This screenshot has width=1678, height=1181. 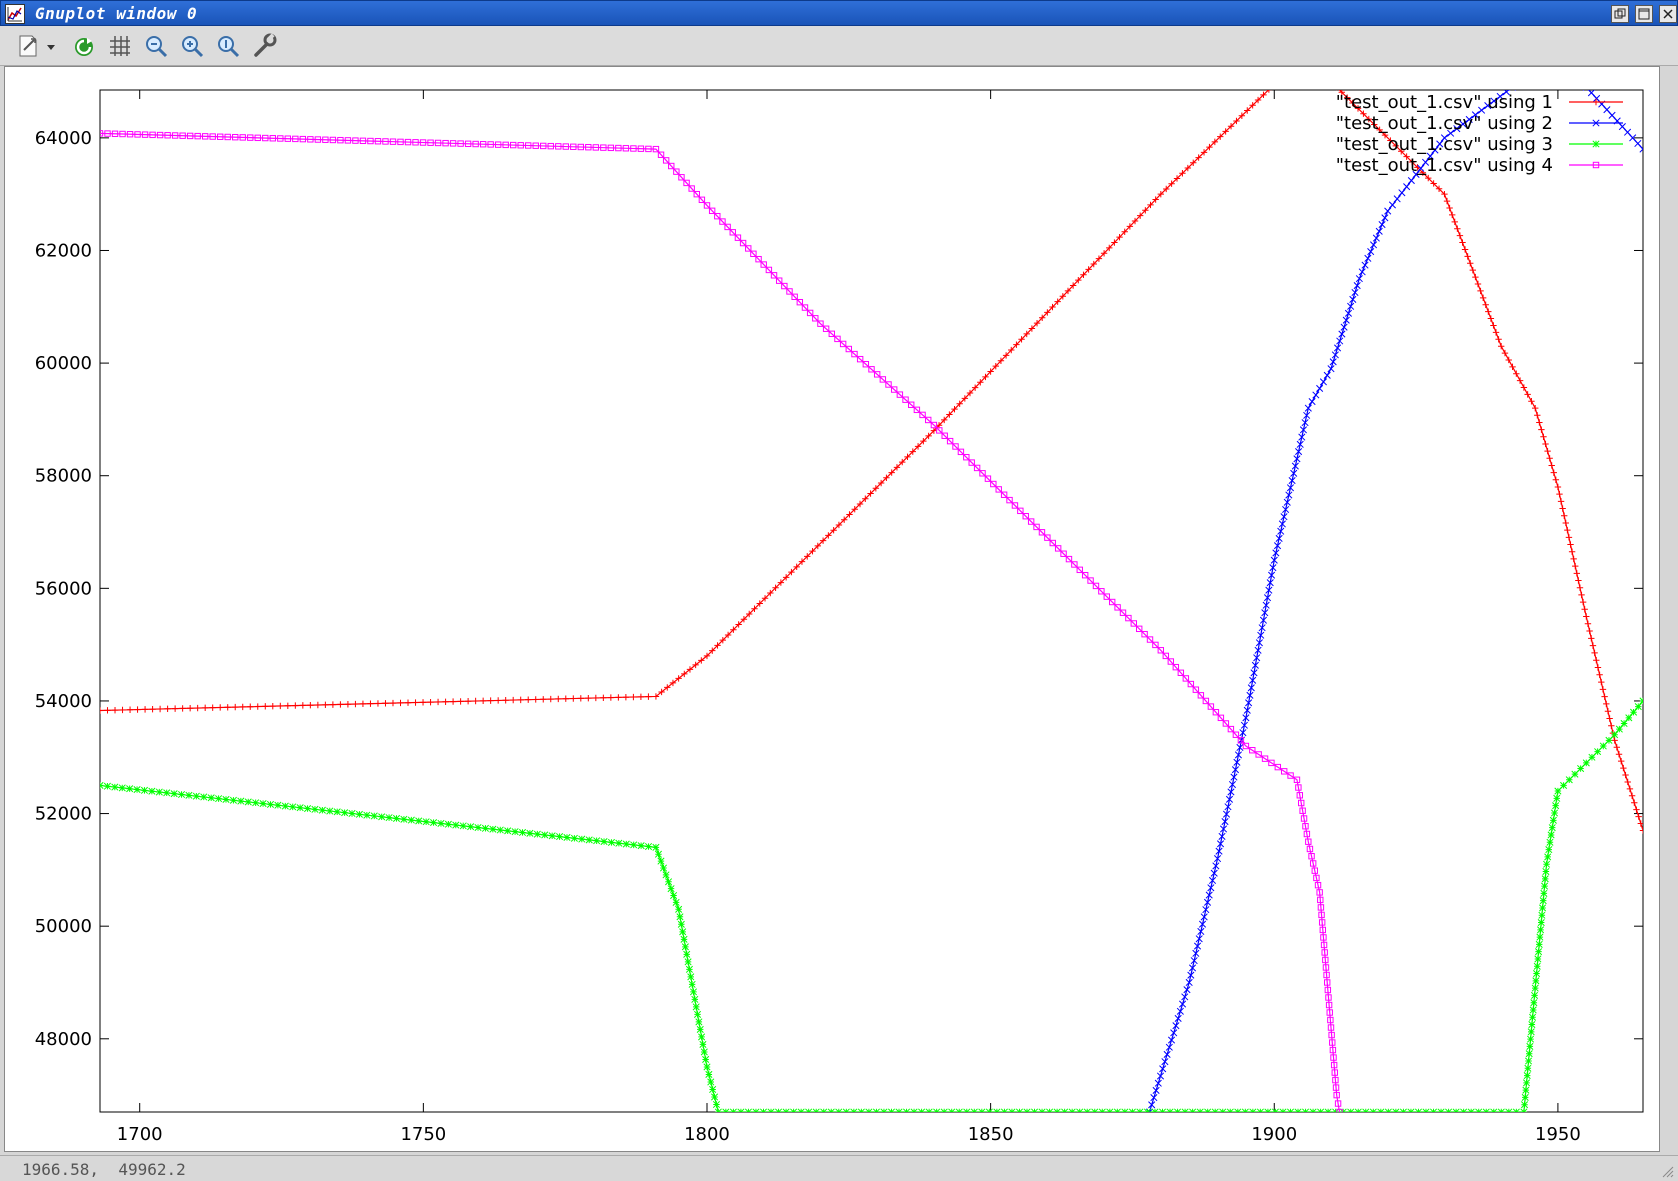 I want to click on title-bar: Gnuplot window 0, so click(x=839, y=13).